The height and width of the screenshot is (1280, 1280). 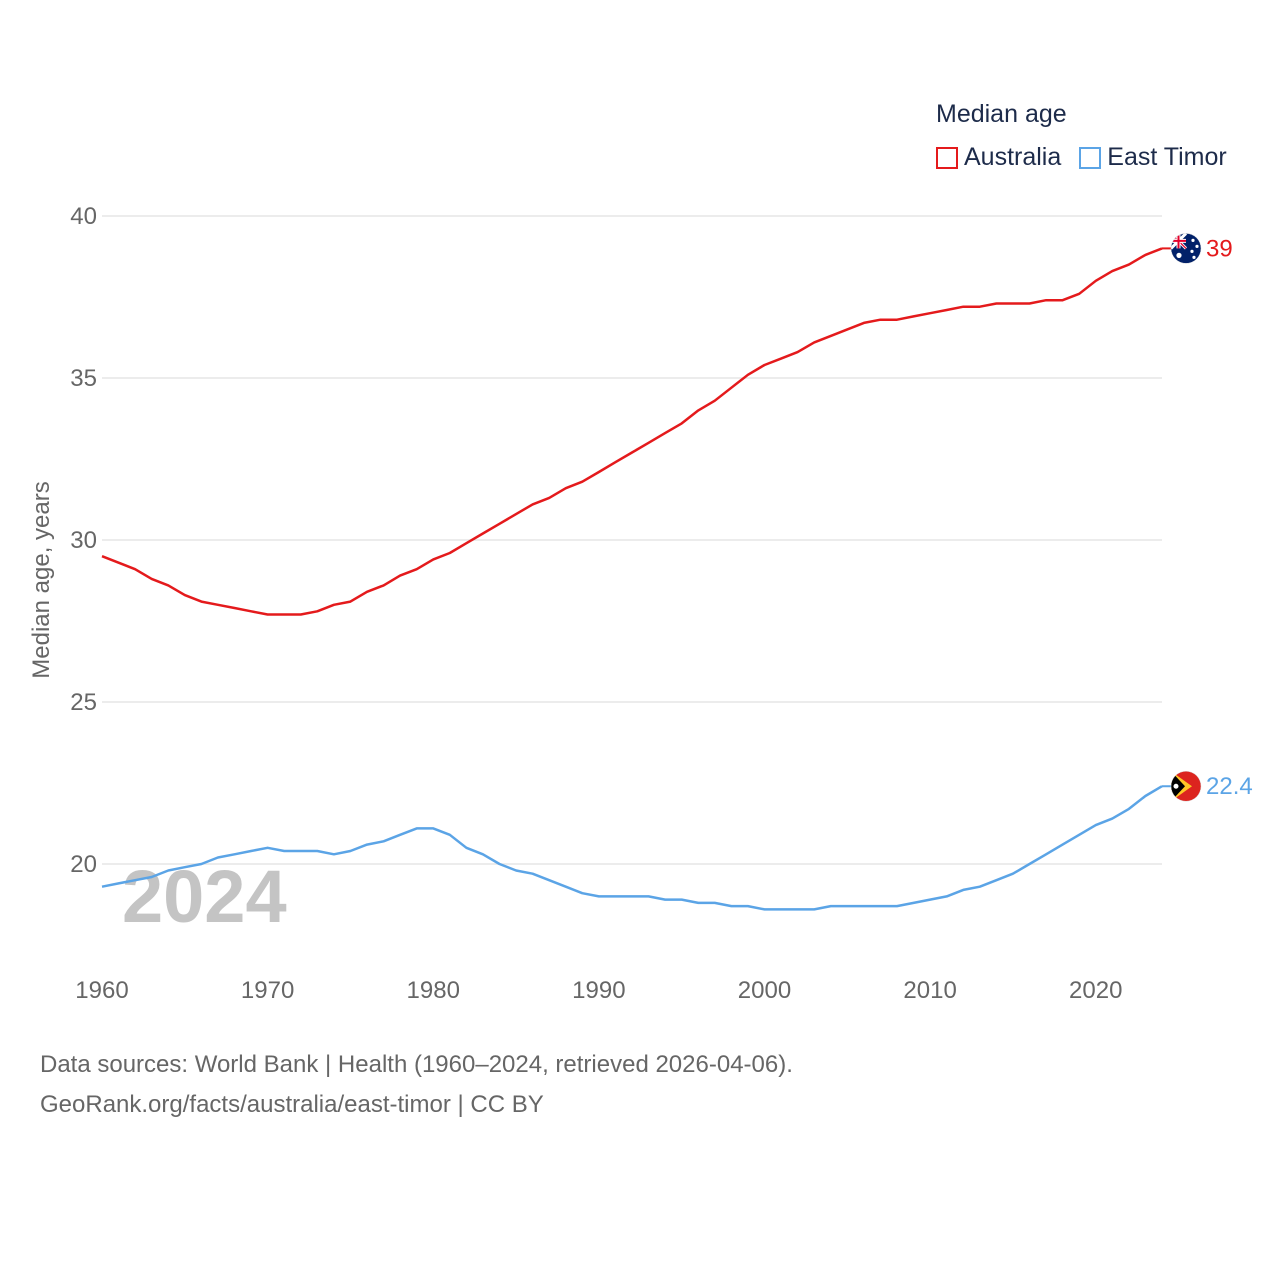 I want to click on end-markers: 39 22.4, so click(x=1207, y=517).